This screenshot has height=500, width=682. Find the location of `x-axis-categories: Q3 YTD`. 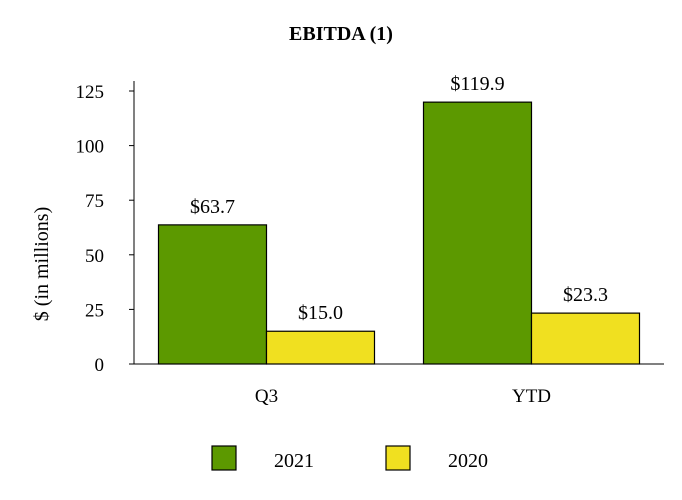

x-axis-categories: Q3 YTD is located at coordinates (403, 396).